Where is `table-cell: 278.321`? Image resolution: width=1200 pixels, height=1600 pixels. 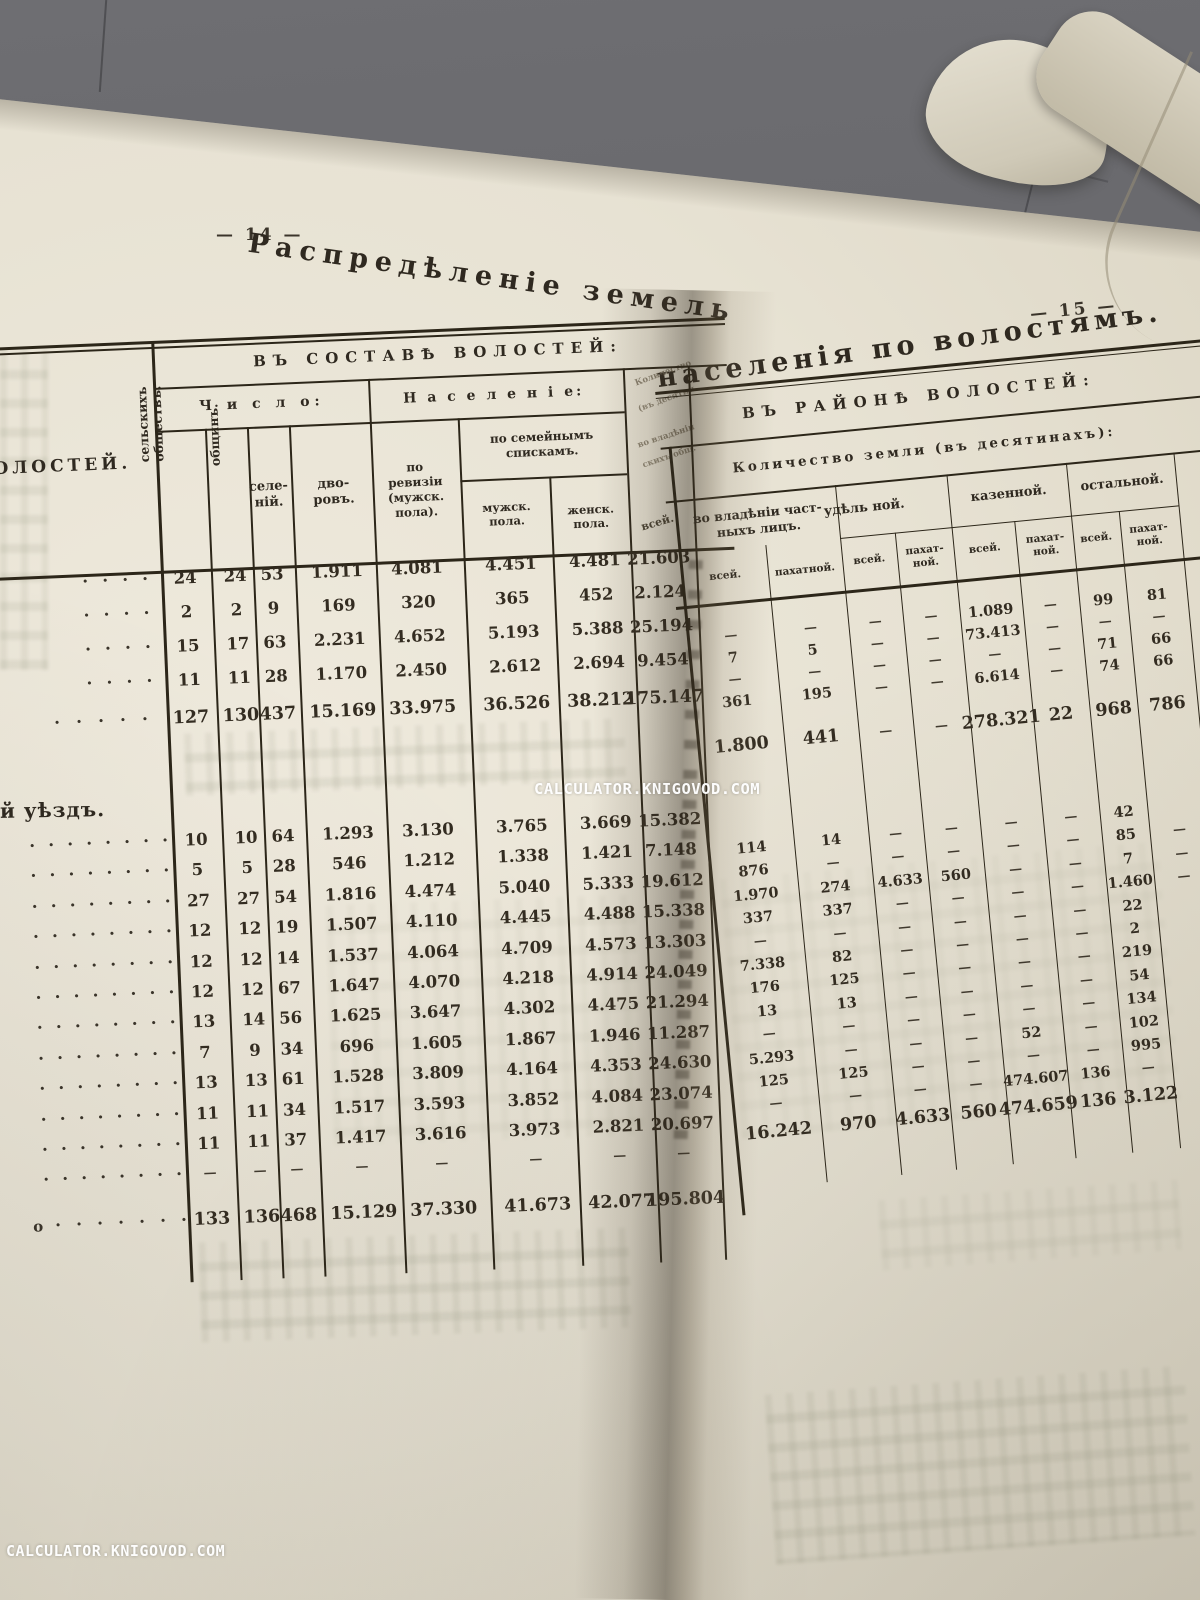
table-cell: 278.321 is located at coordinates (1001, 720).